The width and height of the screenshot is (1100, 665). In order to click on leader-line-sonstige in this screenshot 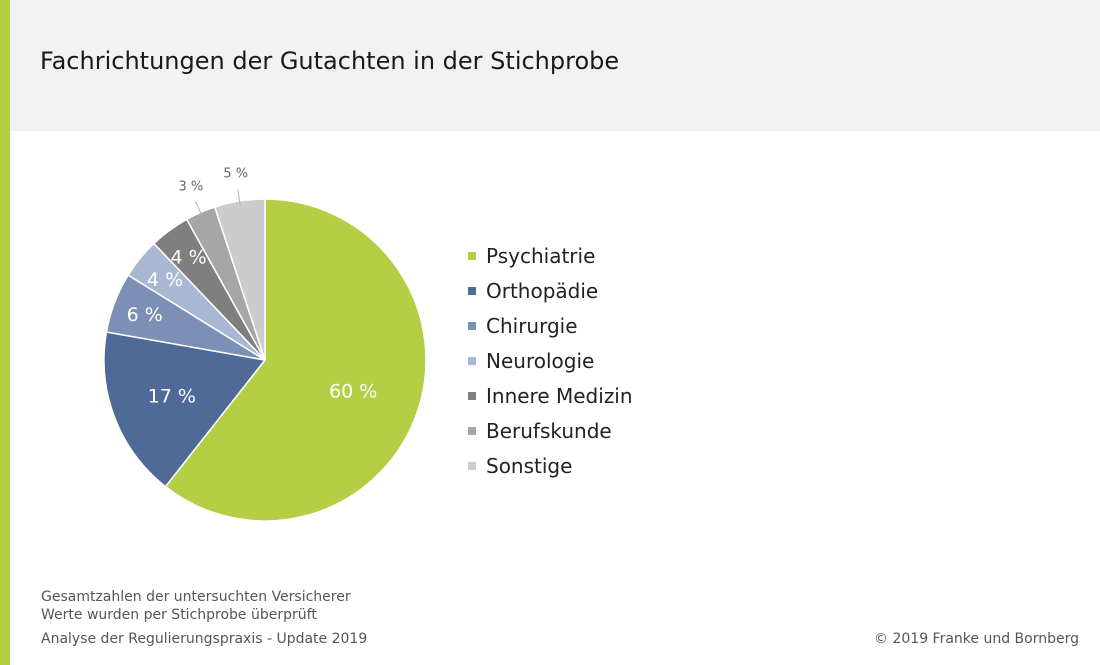, I will do `click(239, 198)`.